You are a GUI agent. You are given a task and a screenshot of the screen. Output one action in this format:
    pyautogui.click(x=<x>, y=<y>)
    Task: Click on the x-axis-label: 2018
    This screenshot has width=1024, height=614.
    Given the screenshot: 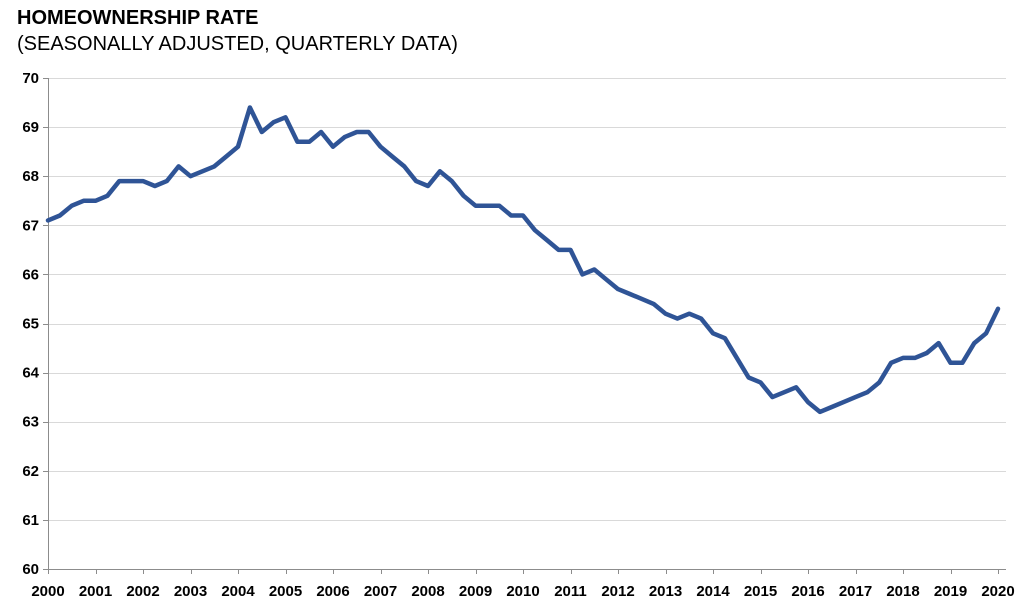 What is the action you would take?
    pyautogui.click(x=902, y=591)
    